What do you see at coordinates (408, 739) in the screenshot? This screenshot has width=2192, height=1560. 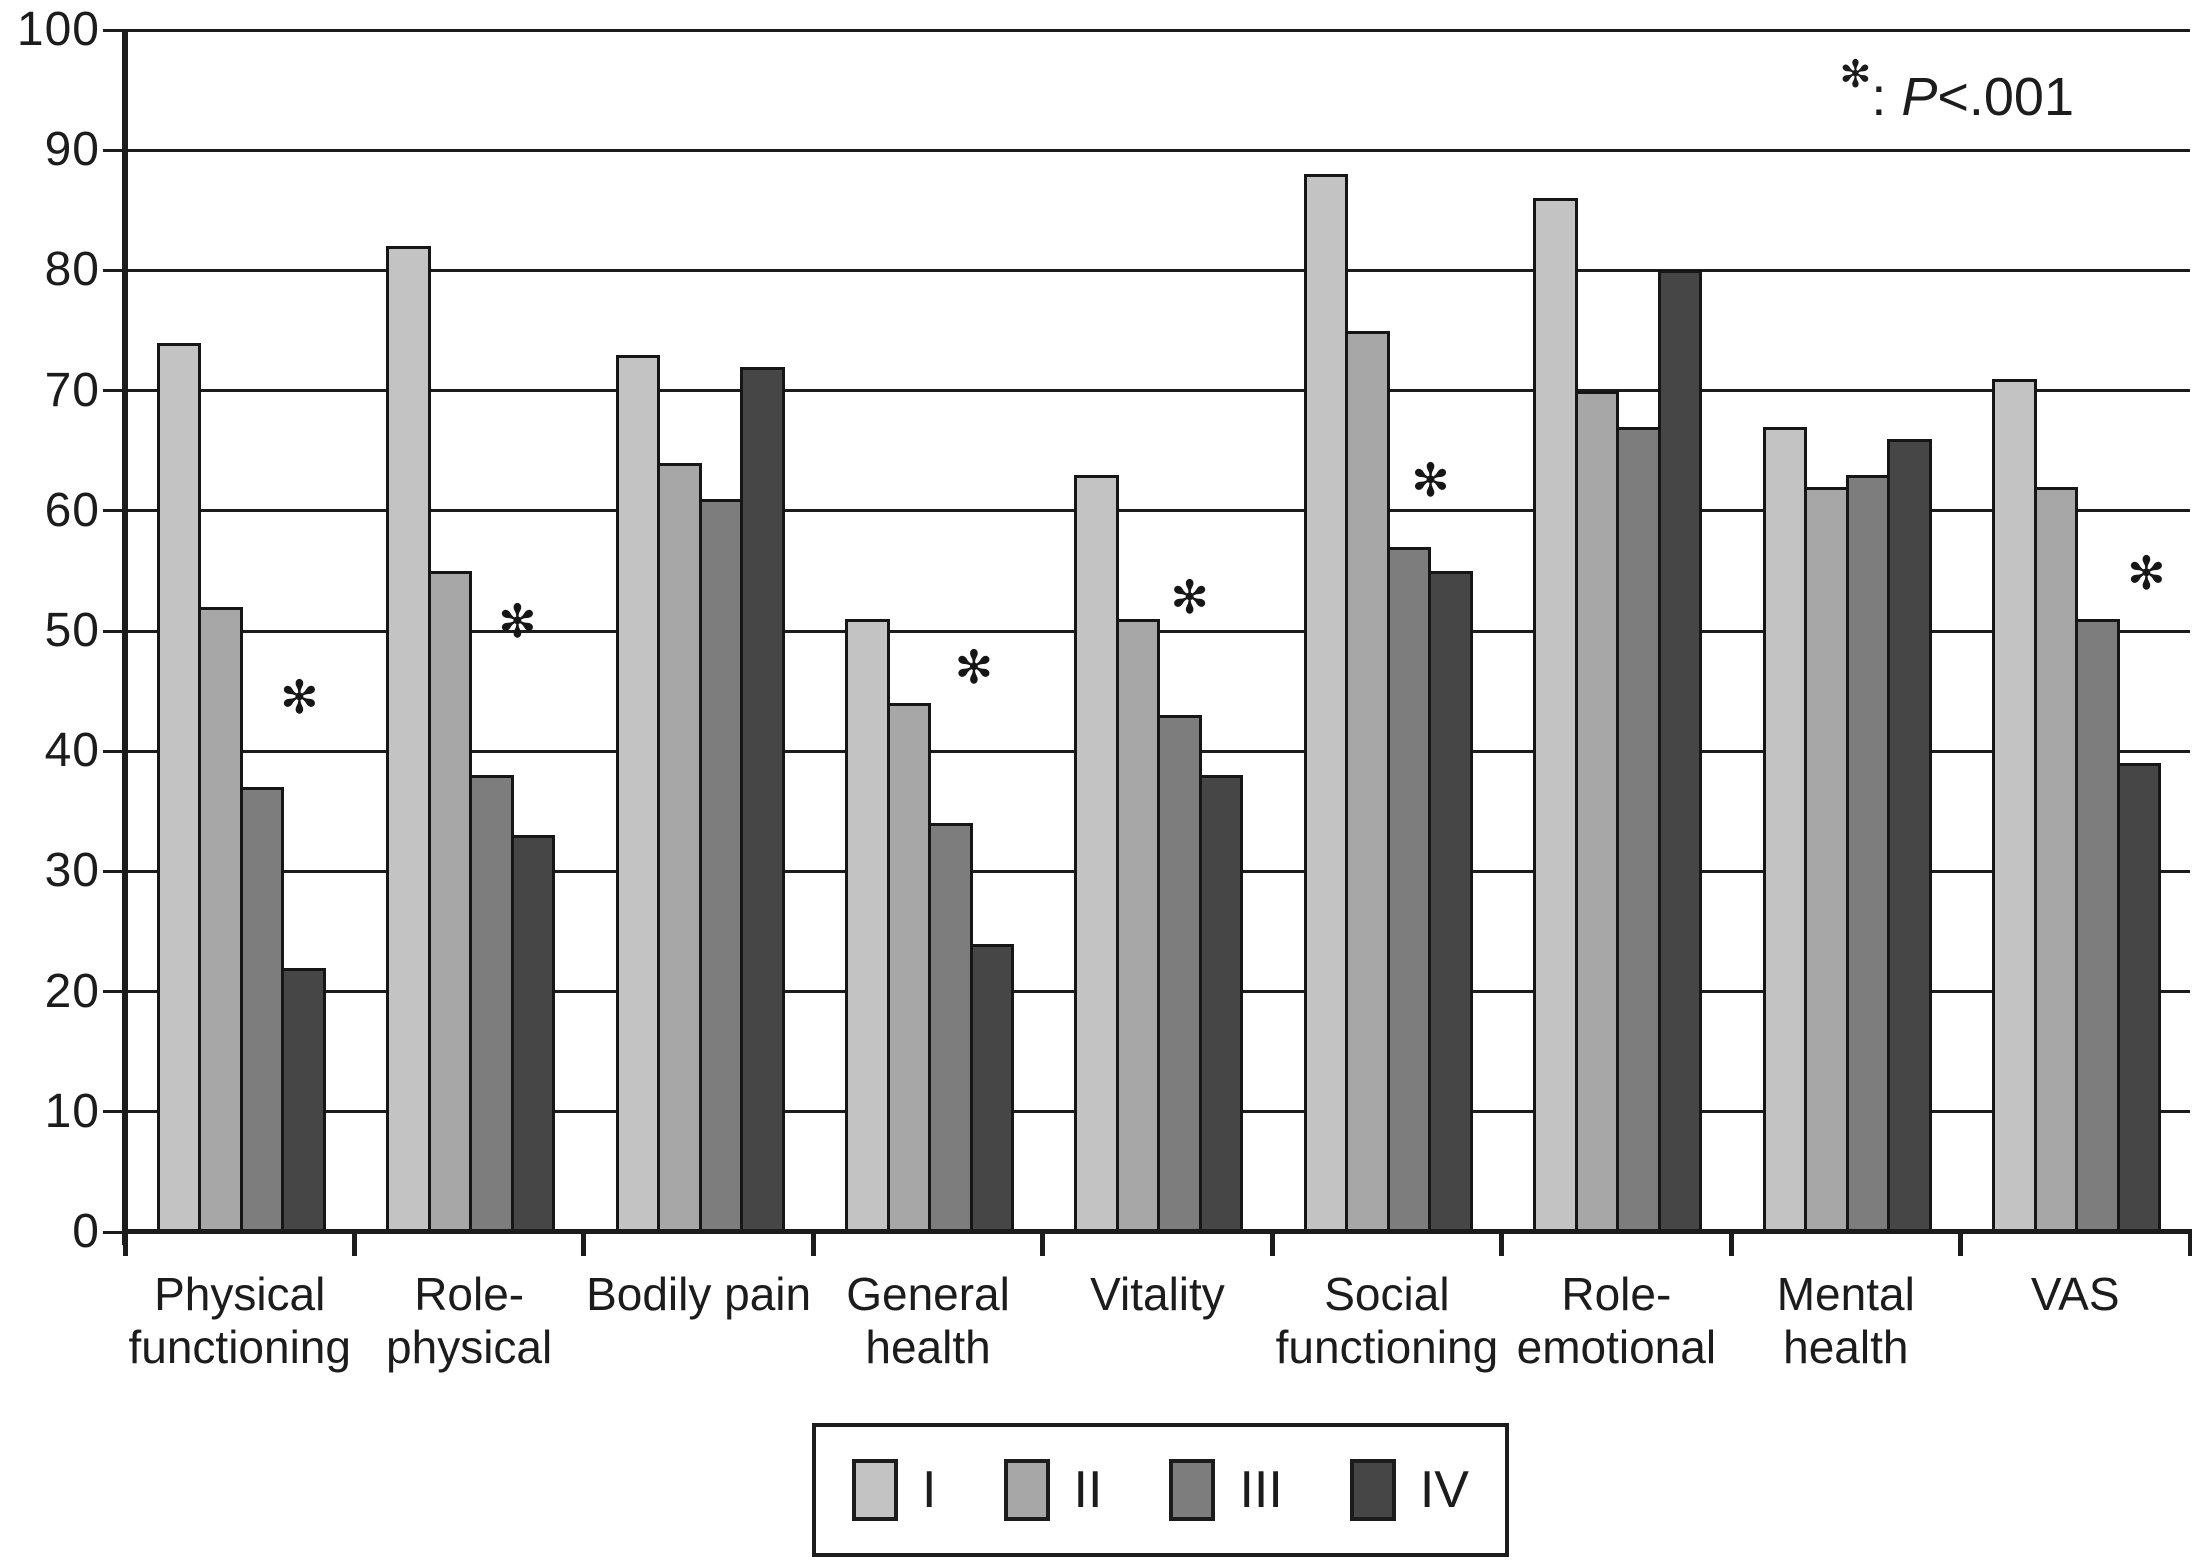 I see `bar-I-cat2` at bounding box center [408, 739].